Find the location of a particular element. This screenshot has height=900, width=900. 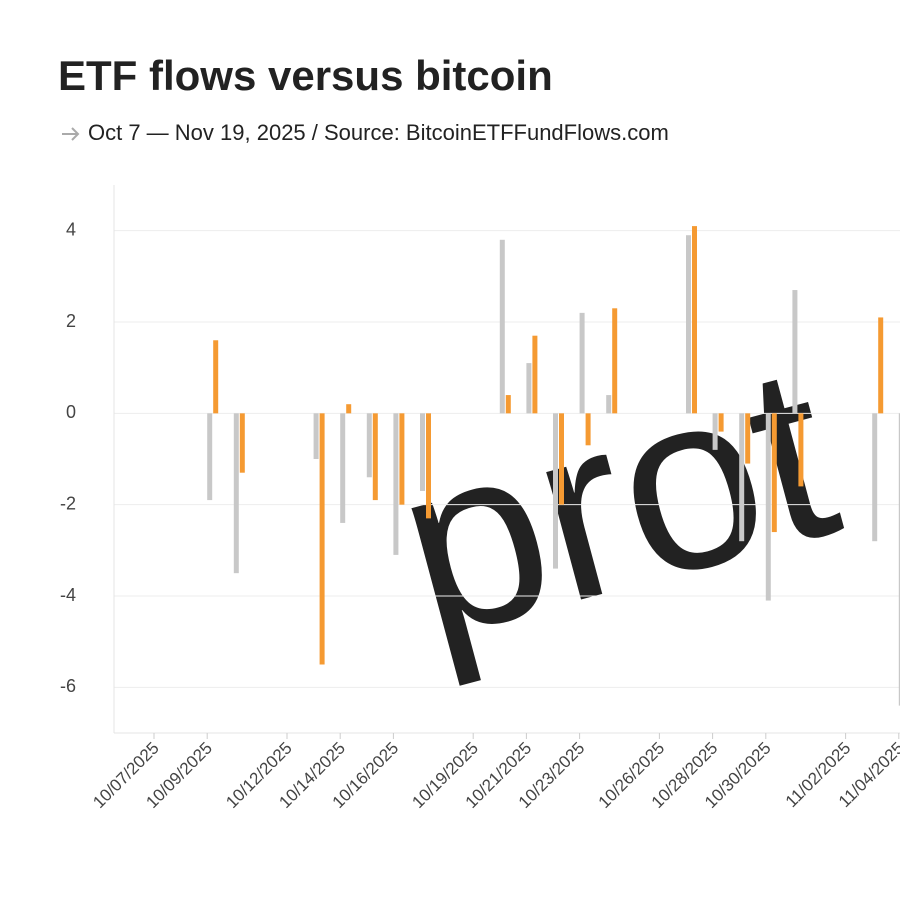

subtitle-arrow is located at coordinates (71, 134).